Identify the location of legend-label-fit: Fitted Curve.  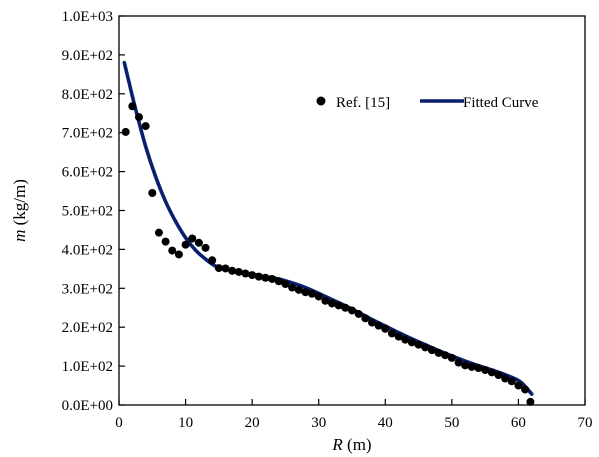
(501, 103).